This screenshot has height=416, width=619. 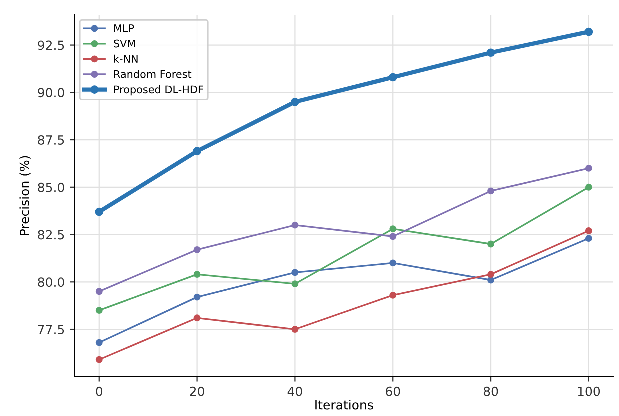 I want to click on legend-label: MLP, so click(x=124, y=28).